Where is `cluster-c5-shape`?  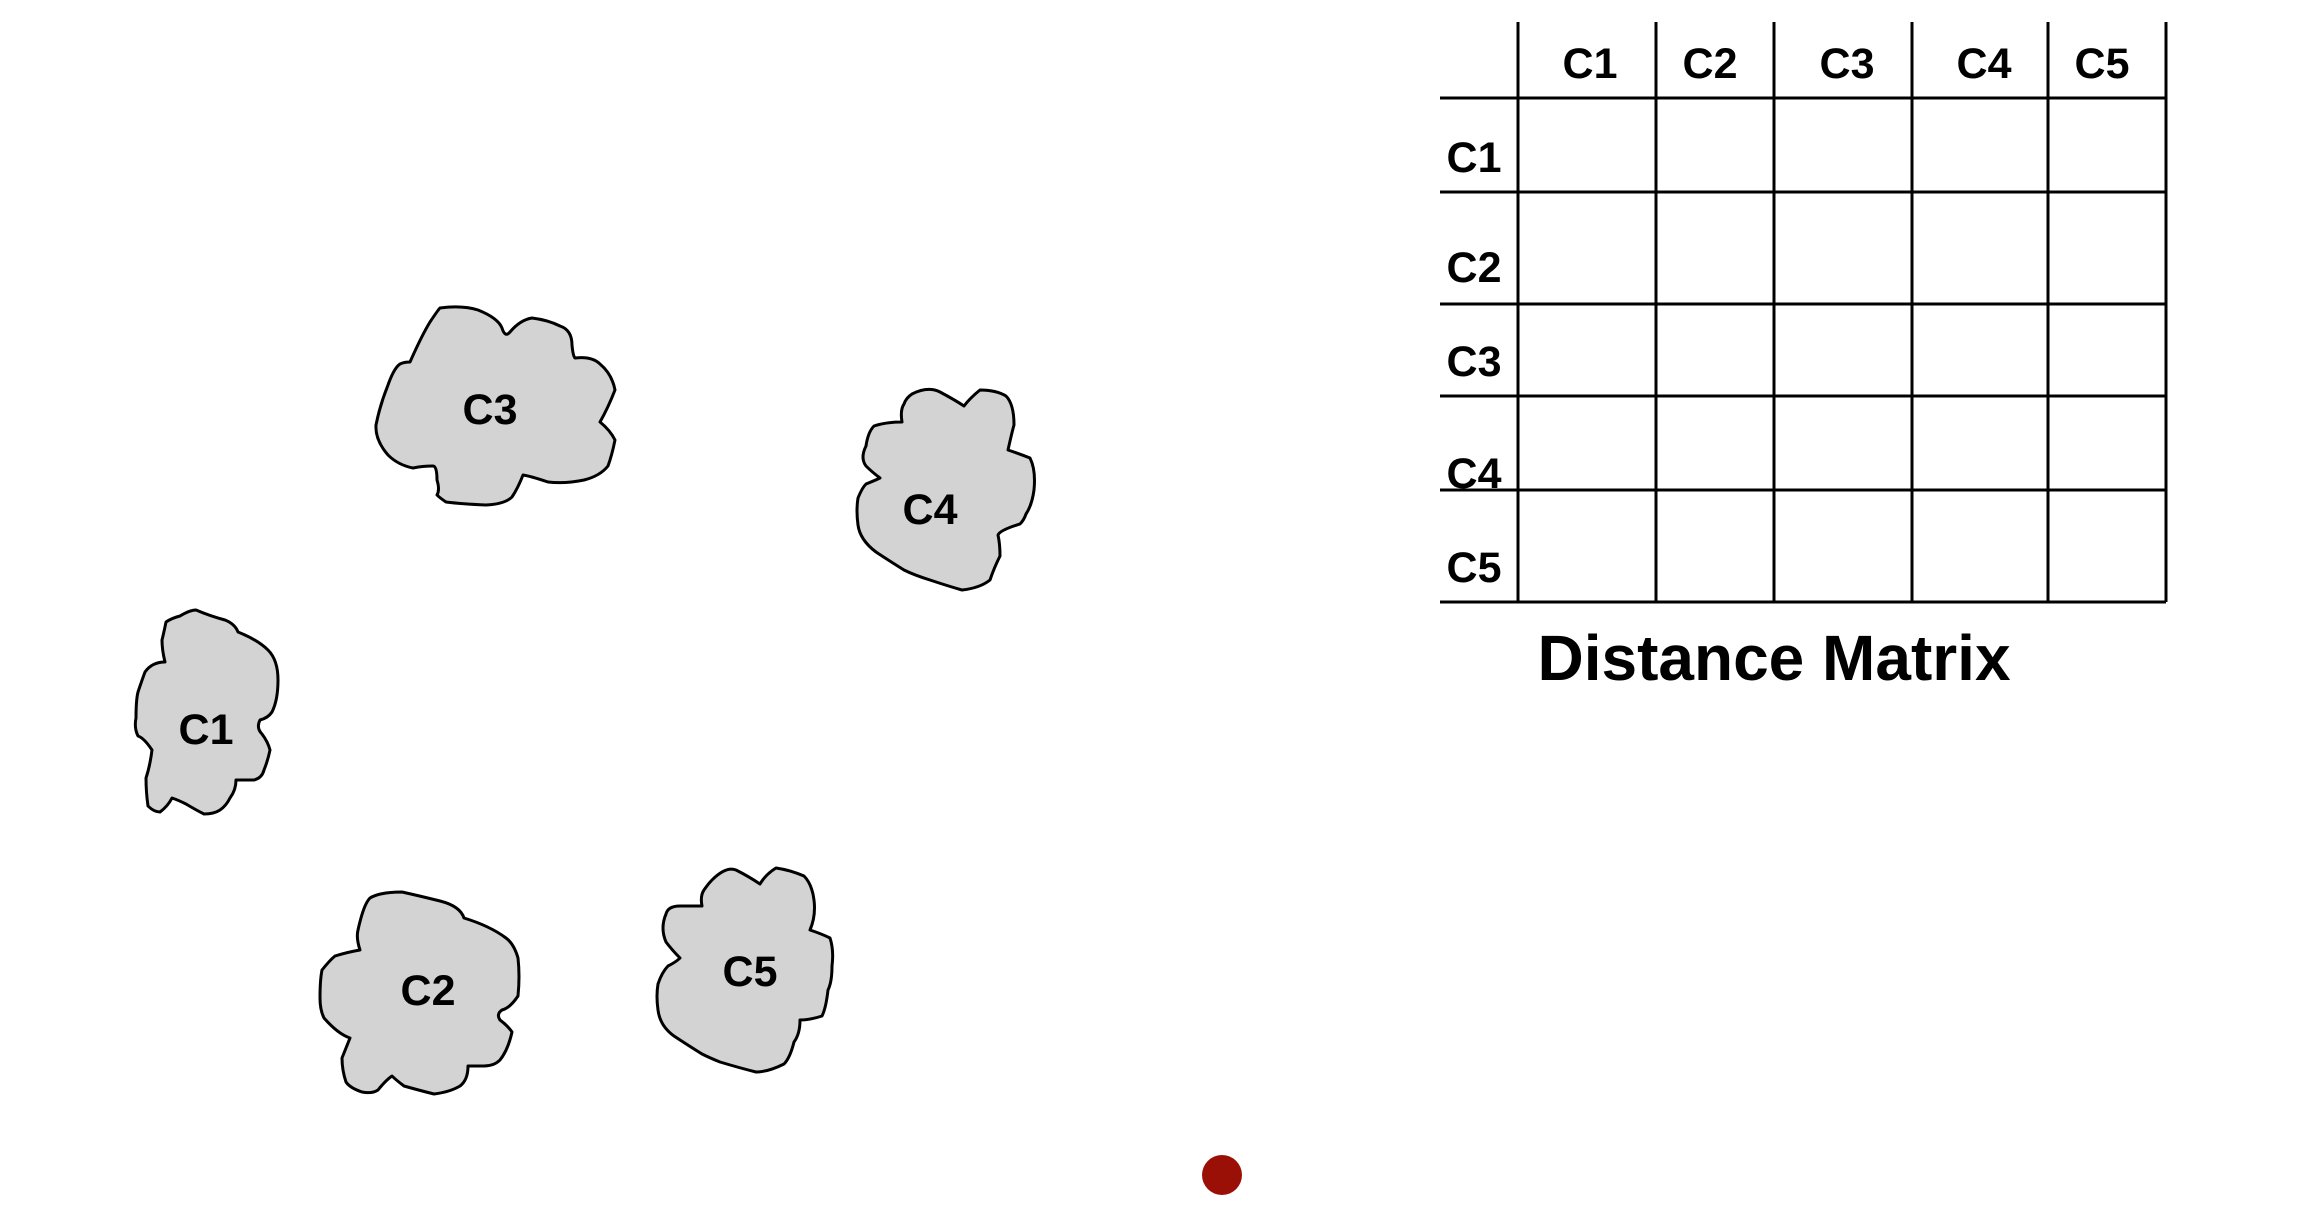 cluster-c5-shape is located at coordinates (745, 970).